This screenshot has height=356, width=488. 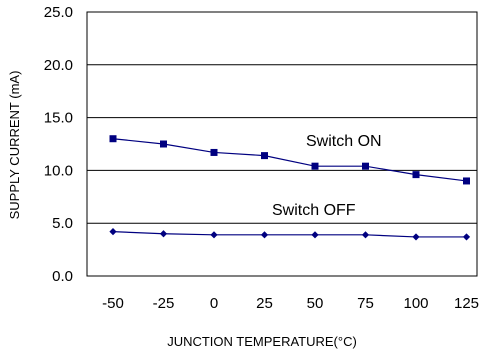 I want to click on x-tick-labels: -50 -25 0 25 50 75 100 125, so click(x=290, y=303).